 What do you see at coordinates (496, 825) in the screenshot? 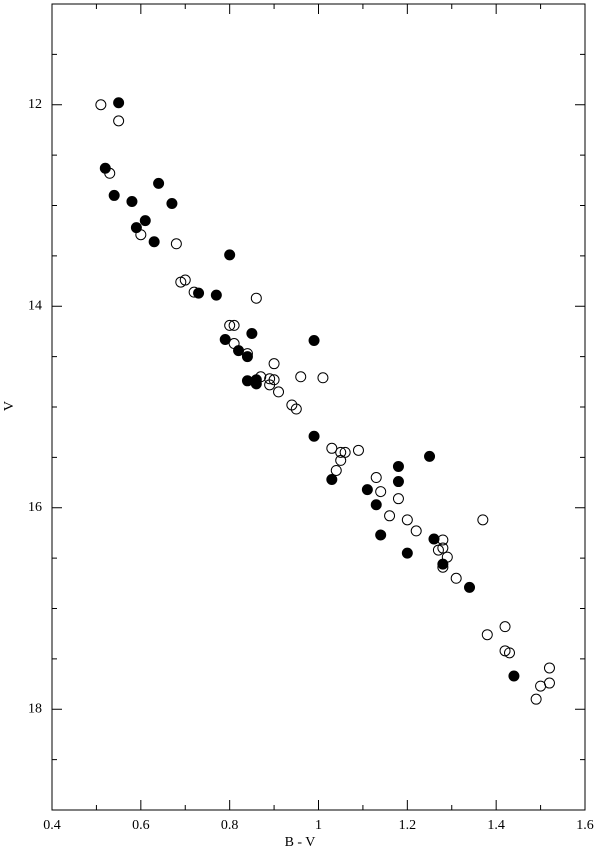
I see `x-tick-label: 1.4` at bounding box center [496, 825].